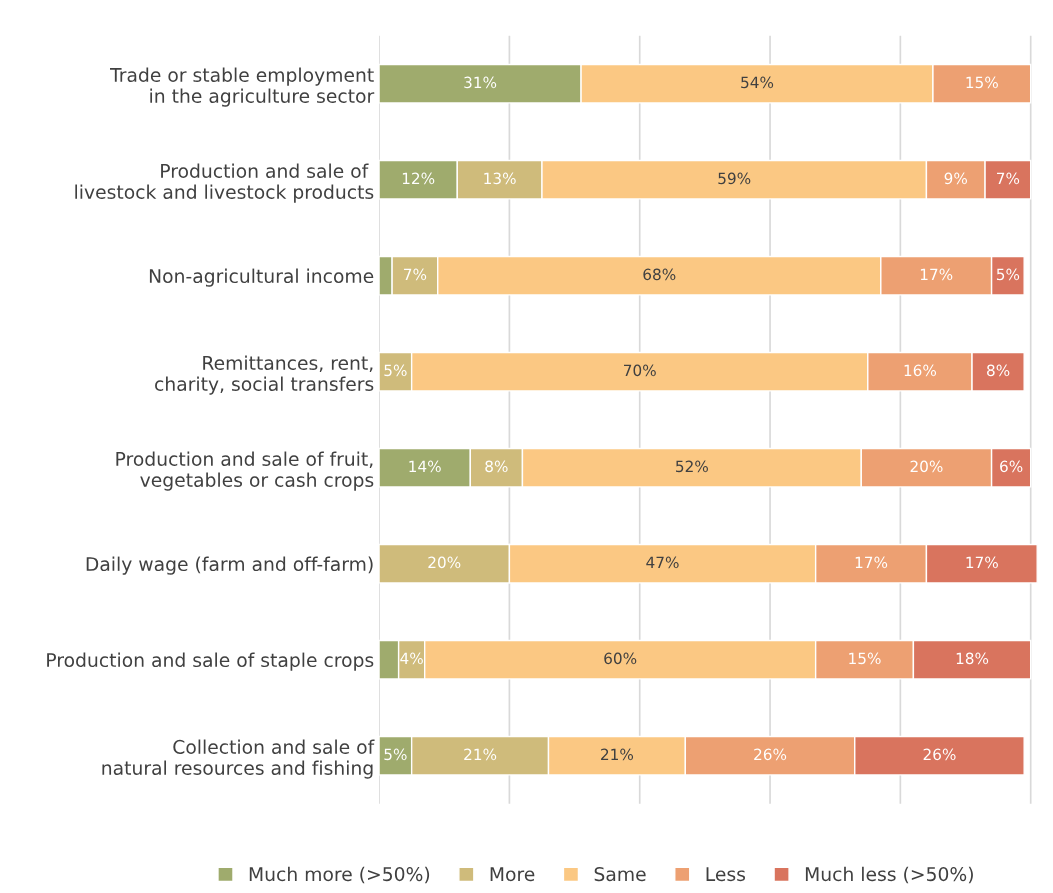 The image size is (1053, 893). What do you see at coordinates (692, 466) in the screenshot?
I see `data-label: 52%` at bounding box center [692, 466].